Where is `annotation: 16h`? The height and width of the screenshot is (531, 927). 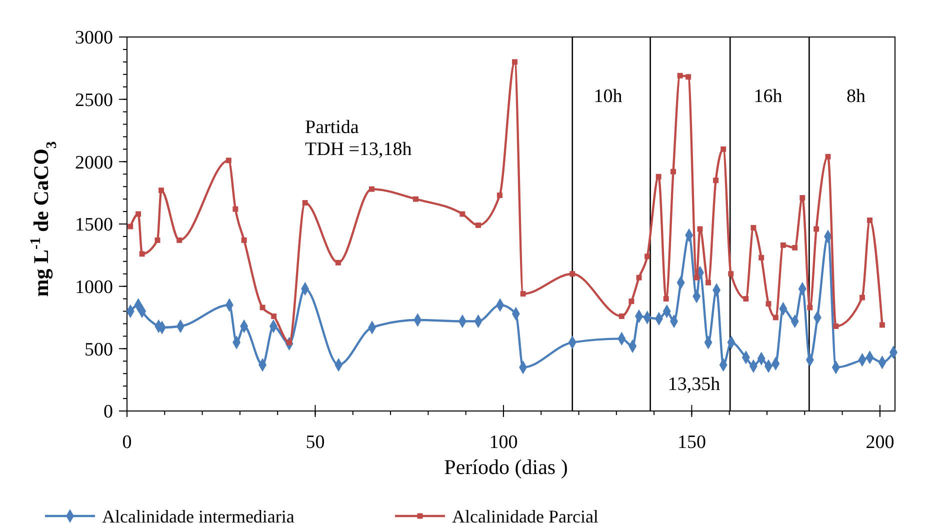
annotation: 16h is located at coordinates (768, 96).